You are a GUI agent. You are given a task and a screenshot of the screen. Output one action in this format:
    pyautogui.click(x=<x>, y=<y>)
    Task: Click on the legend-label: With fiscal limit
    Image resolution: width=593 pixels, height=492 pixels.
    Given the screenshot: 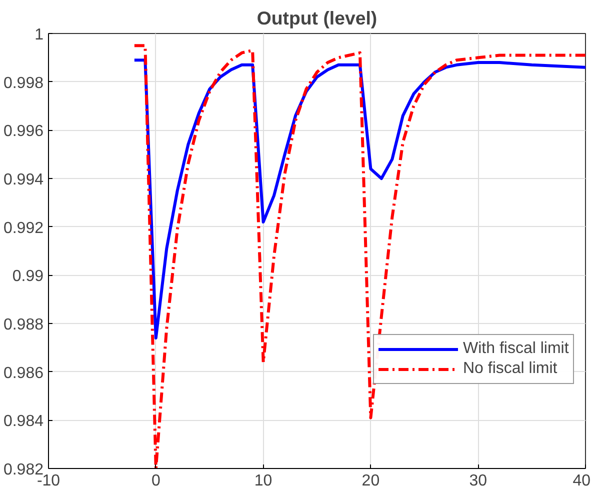 What is the action you would take?
    pyautogui.click(x=516, y=349)
    